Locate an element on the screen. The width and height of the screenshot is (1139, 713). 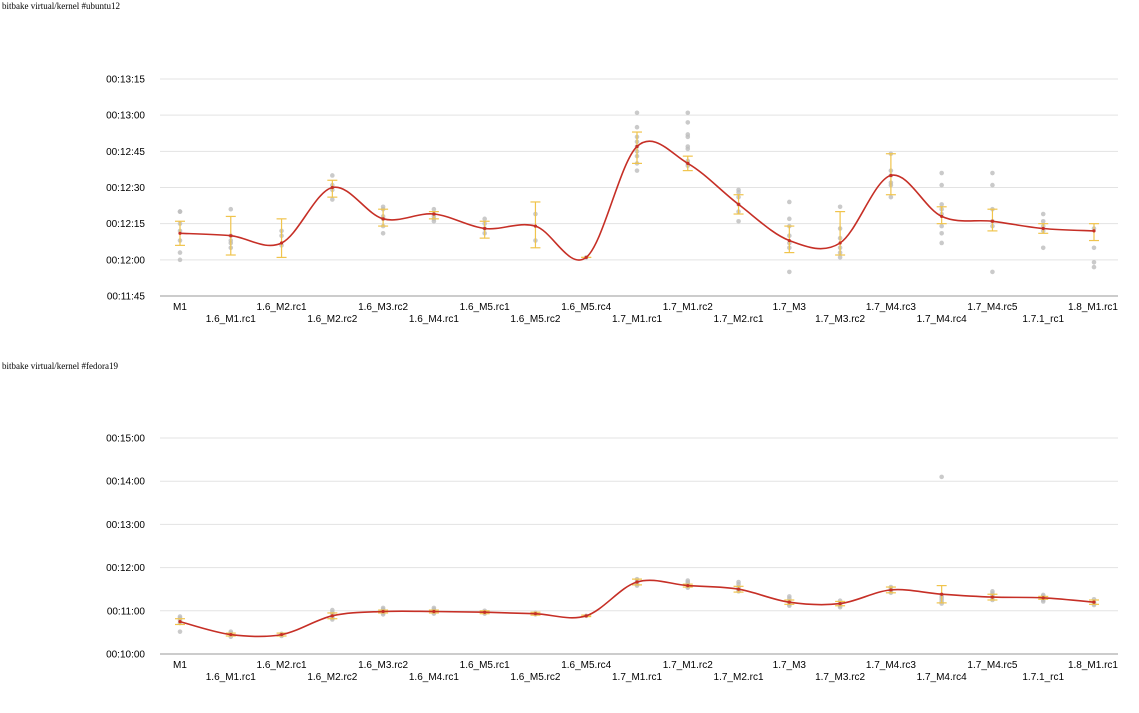
x-tick-label: 1.6_M2.rc1 is located at coordinates (282, 665).